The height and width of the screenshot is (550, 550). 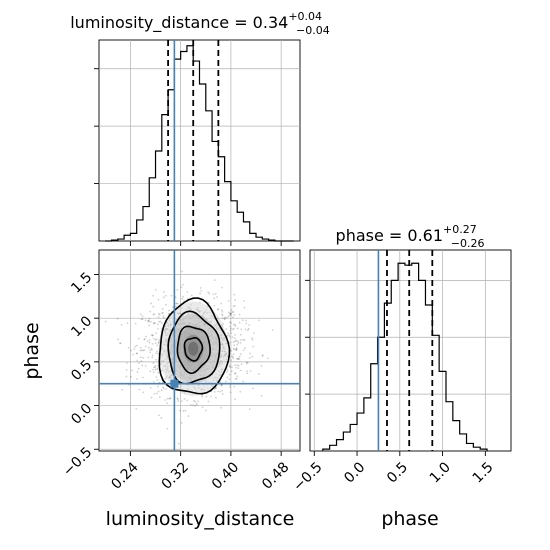 What do you see at coordinates (305, 16) in the screenshot?
I see `top-title-sup: +0.04` at bounding box center [305, 16].